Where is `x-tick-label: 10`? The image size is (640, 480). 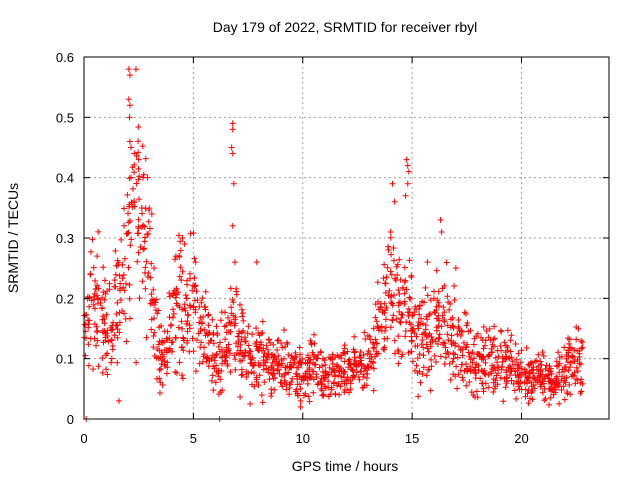
x-tick-label: 10 is located at coordinates (303, 438).